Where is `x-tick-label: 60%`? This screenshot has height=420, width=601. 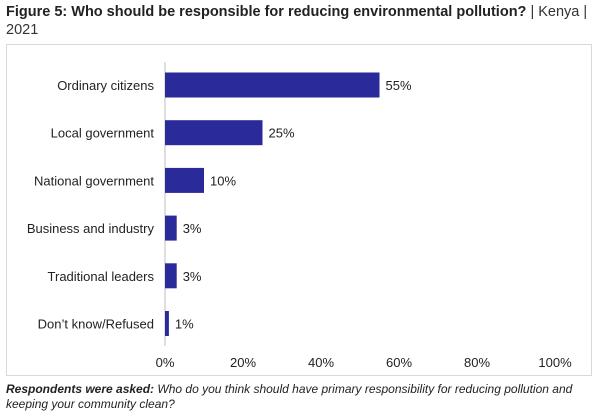 x-tick-label: 60% is located at coordinates (399, 362).